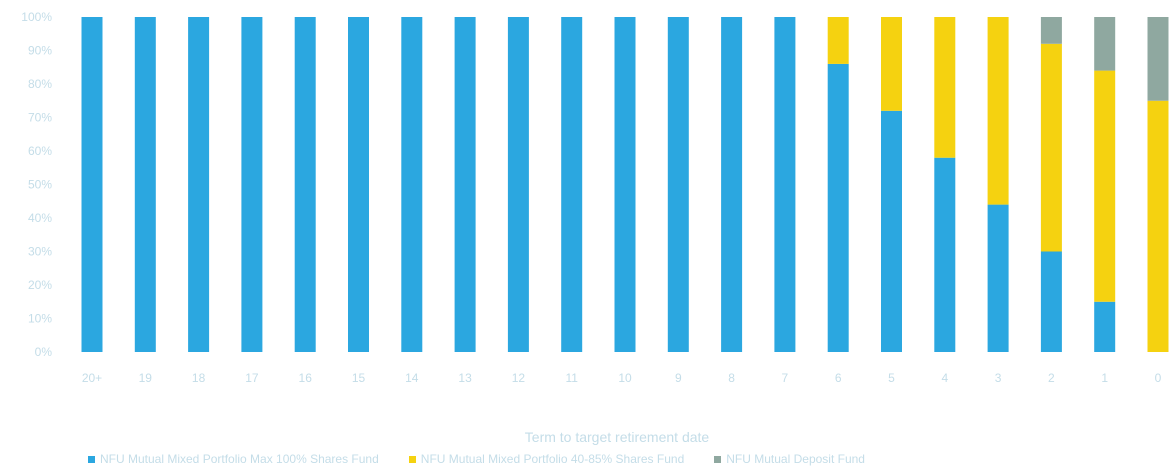 The height and width of the screenshot is (468, 1173). I want to click on legend-swatch-deposit, so click(718, 459).